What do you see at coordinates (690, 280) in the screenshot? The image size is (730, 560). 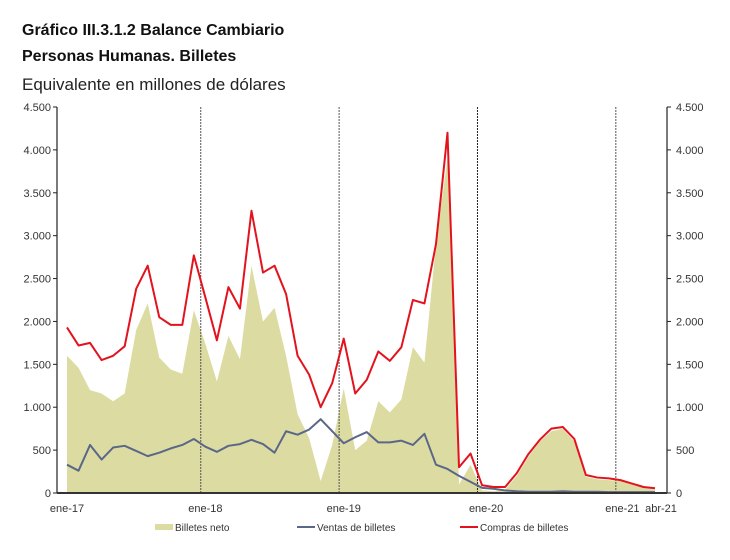 I see `right-y-tick-label: 2.500` at bounding box center [690, 280].